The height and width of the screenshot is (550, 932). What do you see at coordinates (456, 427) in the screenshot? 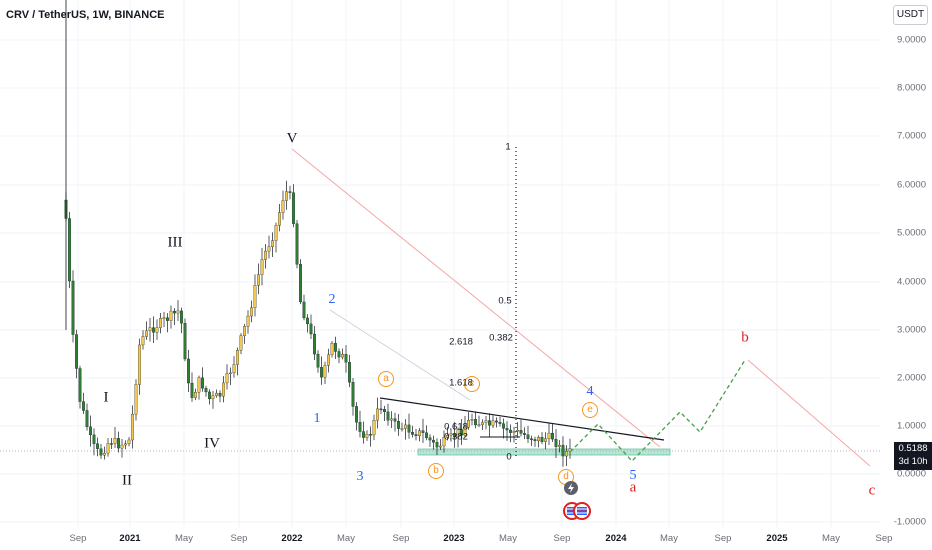
I see `fib-level-0.618: 0.618` at bounding box center [456, 427].